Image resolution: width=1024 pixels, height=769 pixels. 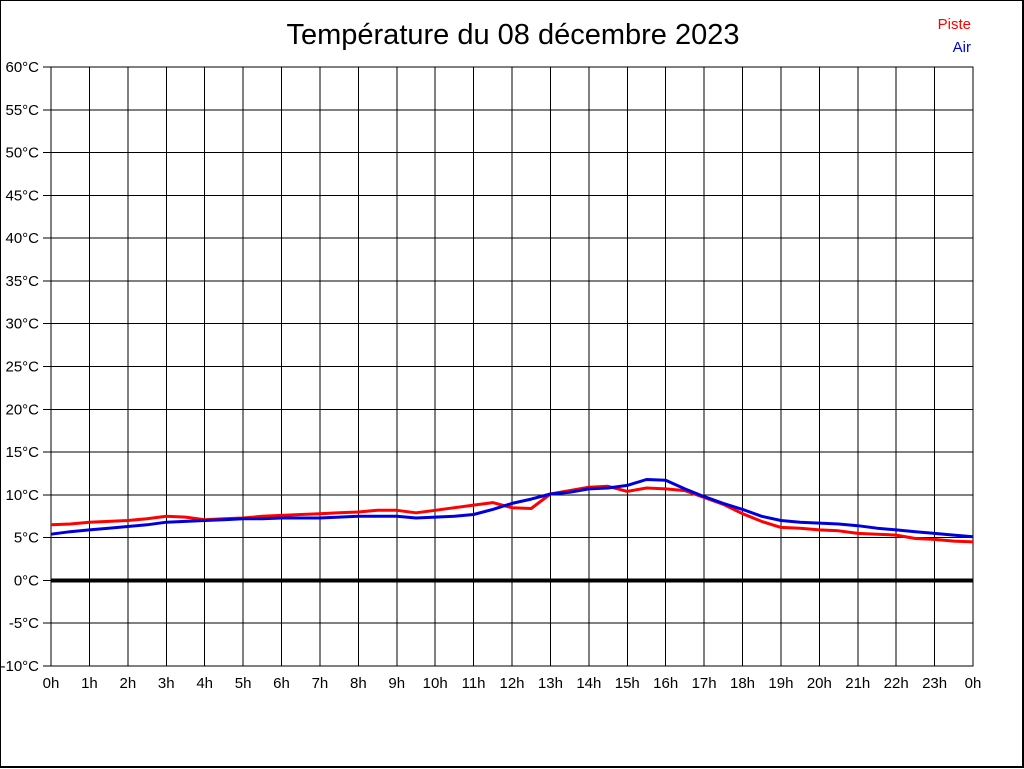 What do you see at coordinates (857, 683) in the screenshot?
I see `x-axis-label: 21h` at bounding box center [857, 683].